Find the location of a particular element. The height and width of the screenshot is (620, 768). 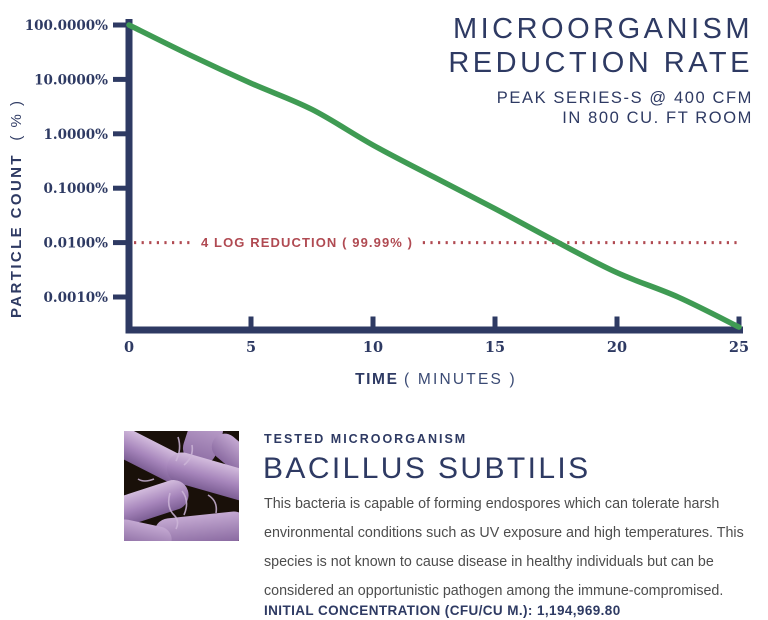

x-tick-label: 15 is located at coordinates (495, 347).